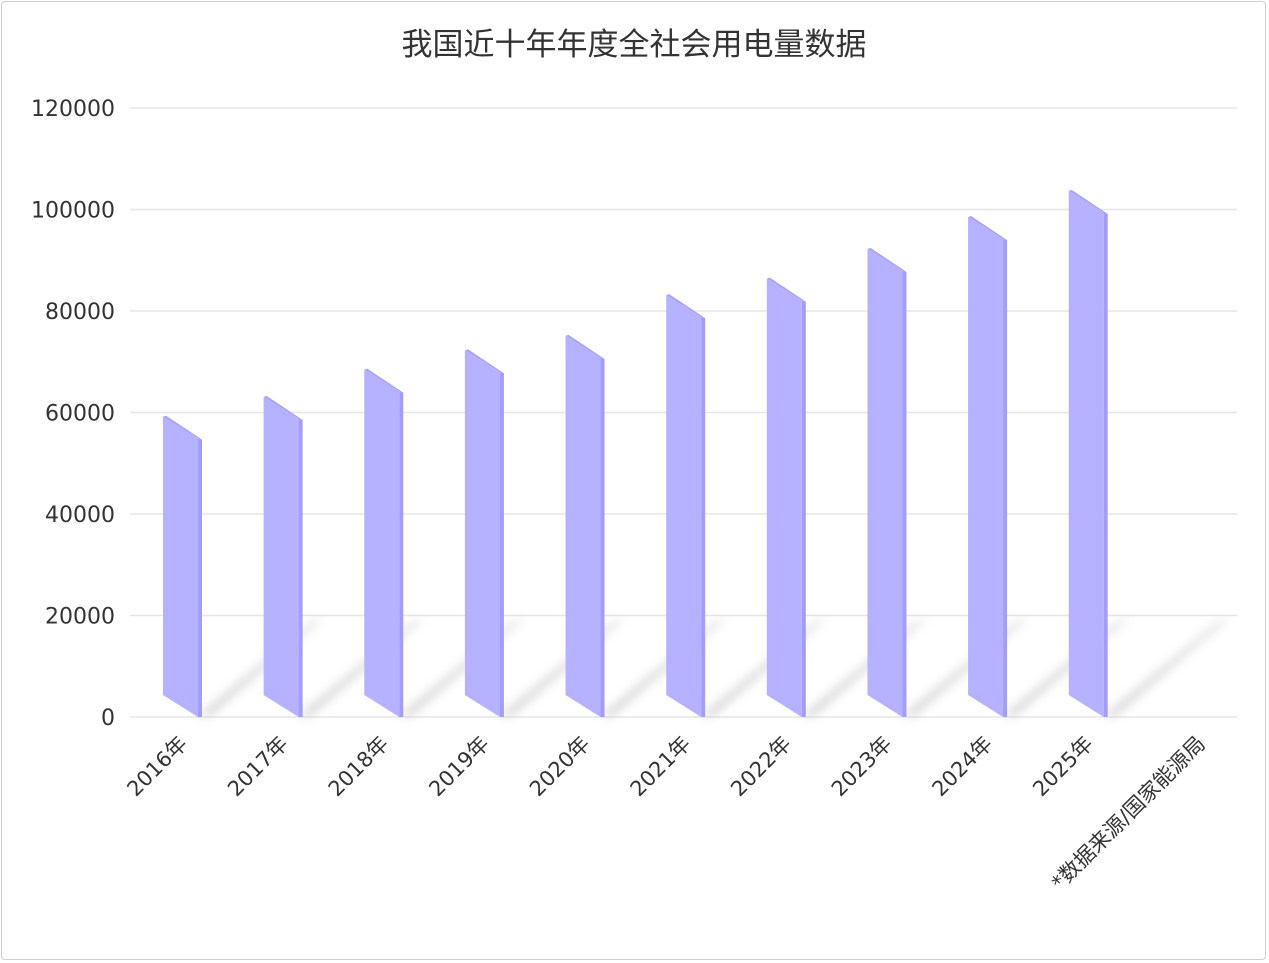 The image size is (1269, 963). I want to click on y-tick-label: 80000, so click(80, 312).